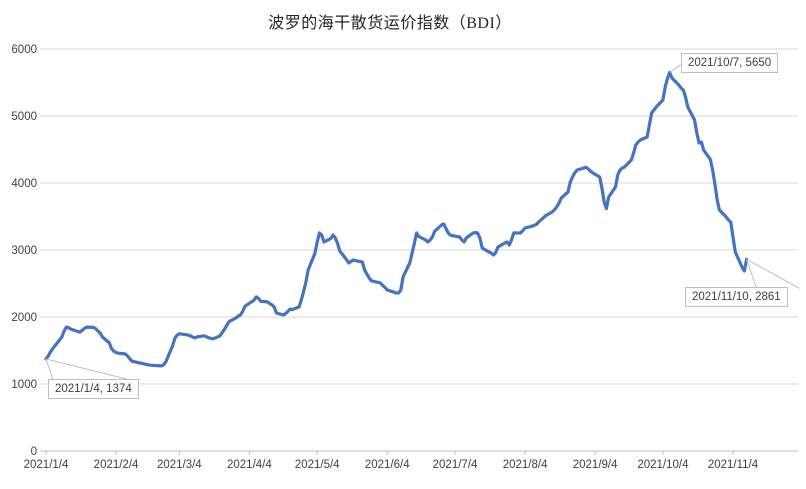 The height and width of the screenshot is (489, 806). I want to click on svg-text: 2021/7/4, so click(455, 465).